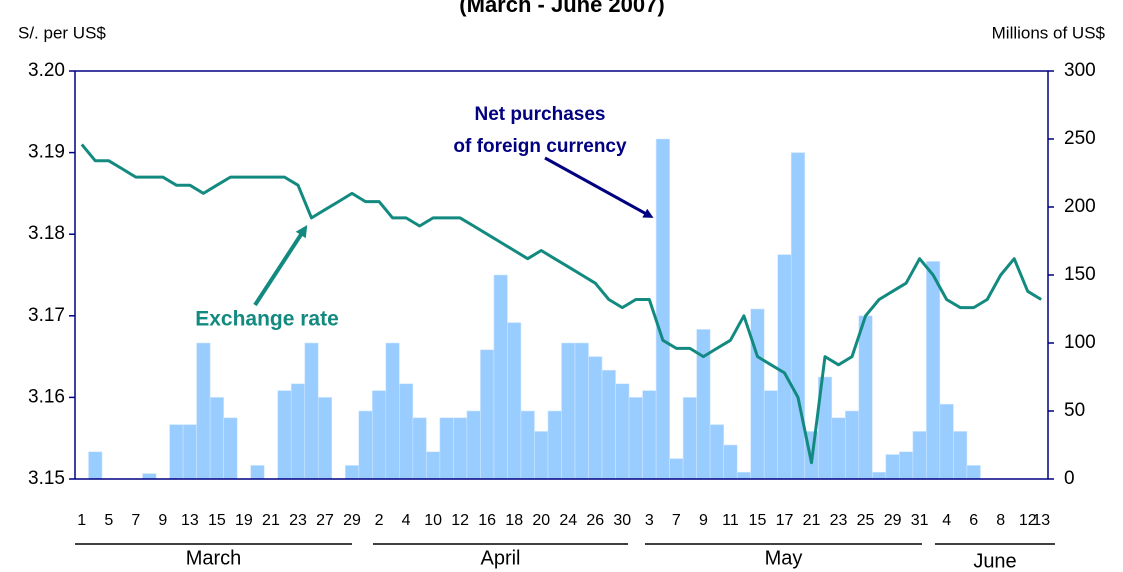 The width and height of the screenshot is (1123, 572). Describe the element at coordinates (46, 315) in the screenshot. I see `y-tick-label: 3.17` at that location.